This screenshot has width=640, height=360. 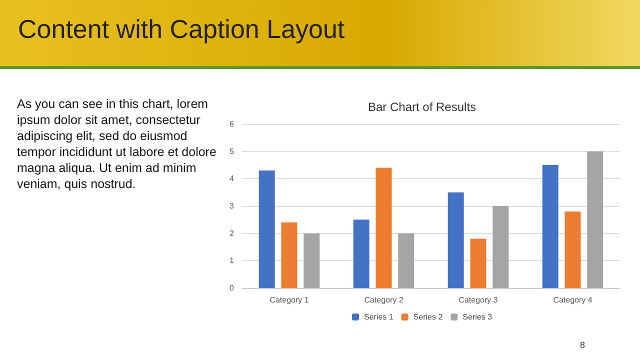 I want to click on y-tick-label: 6, so click(x=232, y=124).